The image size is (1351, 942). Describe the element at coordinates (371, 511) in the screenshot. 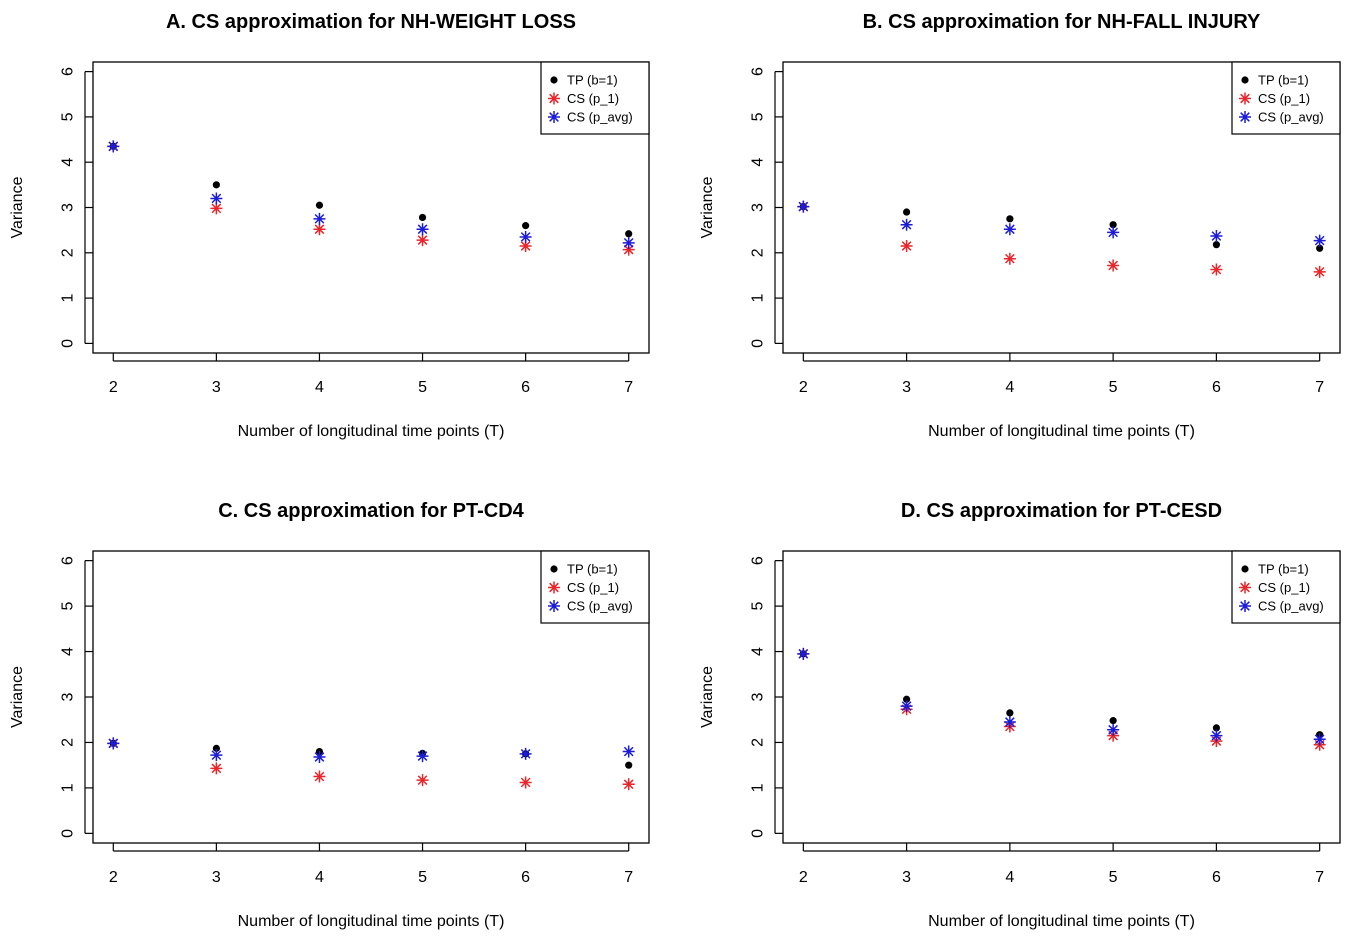

I see `chart-title: C. CS approximation for PT-CD4` at that location.